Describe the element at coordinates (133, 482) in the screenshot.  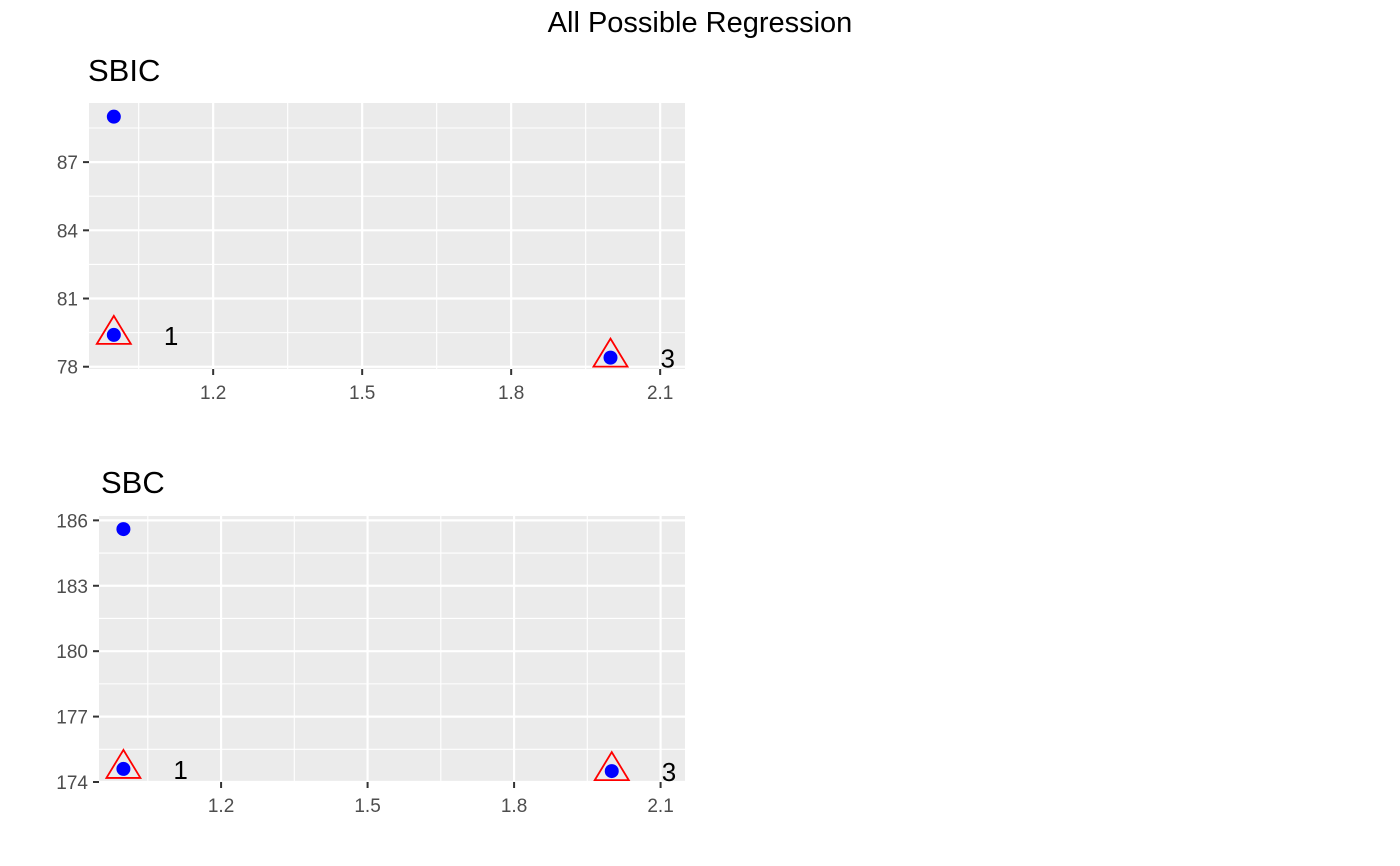
I see `panel-title: SBC` at that location.